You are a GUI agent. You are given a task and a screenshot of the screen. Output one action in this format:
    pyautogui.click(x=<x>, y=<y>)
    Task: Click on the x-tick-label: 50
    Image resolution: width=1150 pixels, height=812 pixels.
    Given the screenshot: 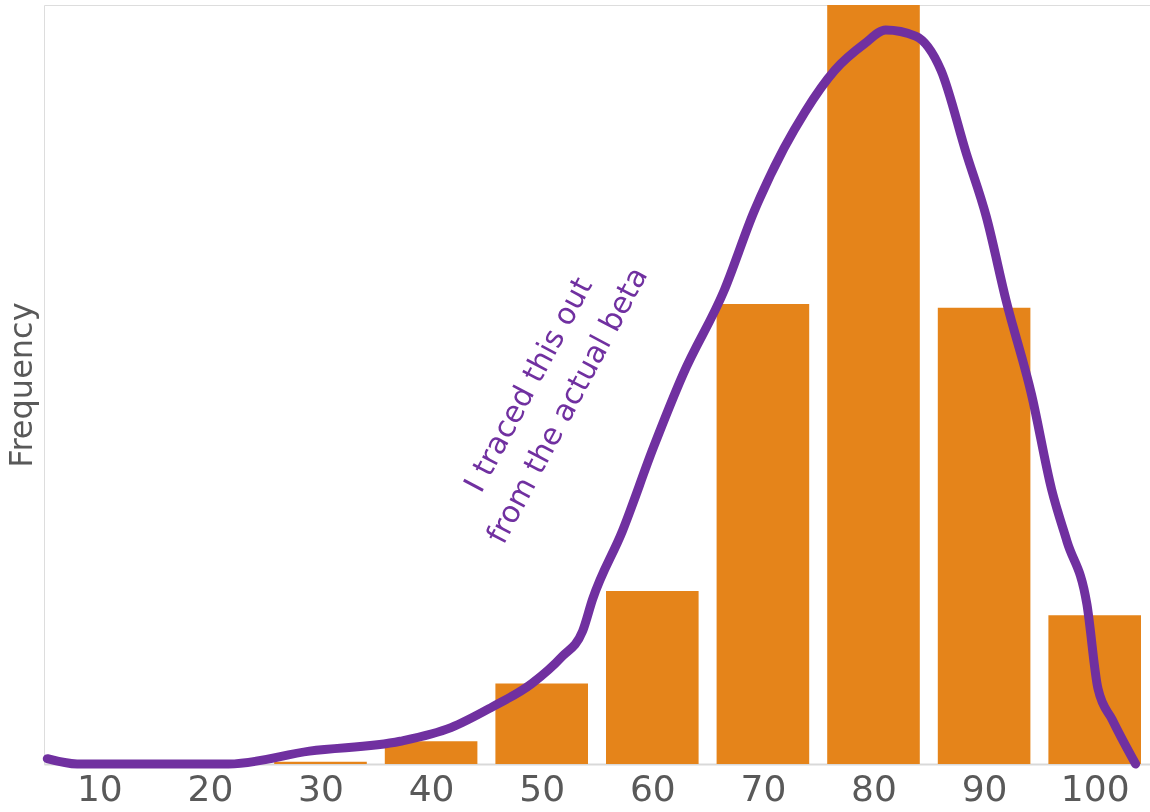 What is the action you would take?
    pyautogui.click(x=542, y=788)
    